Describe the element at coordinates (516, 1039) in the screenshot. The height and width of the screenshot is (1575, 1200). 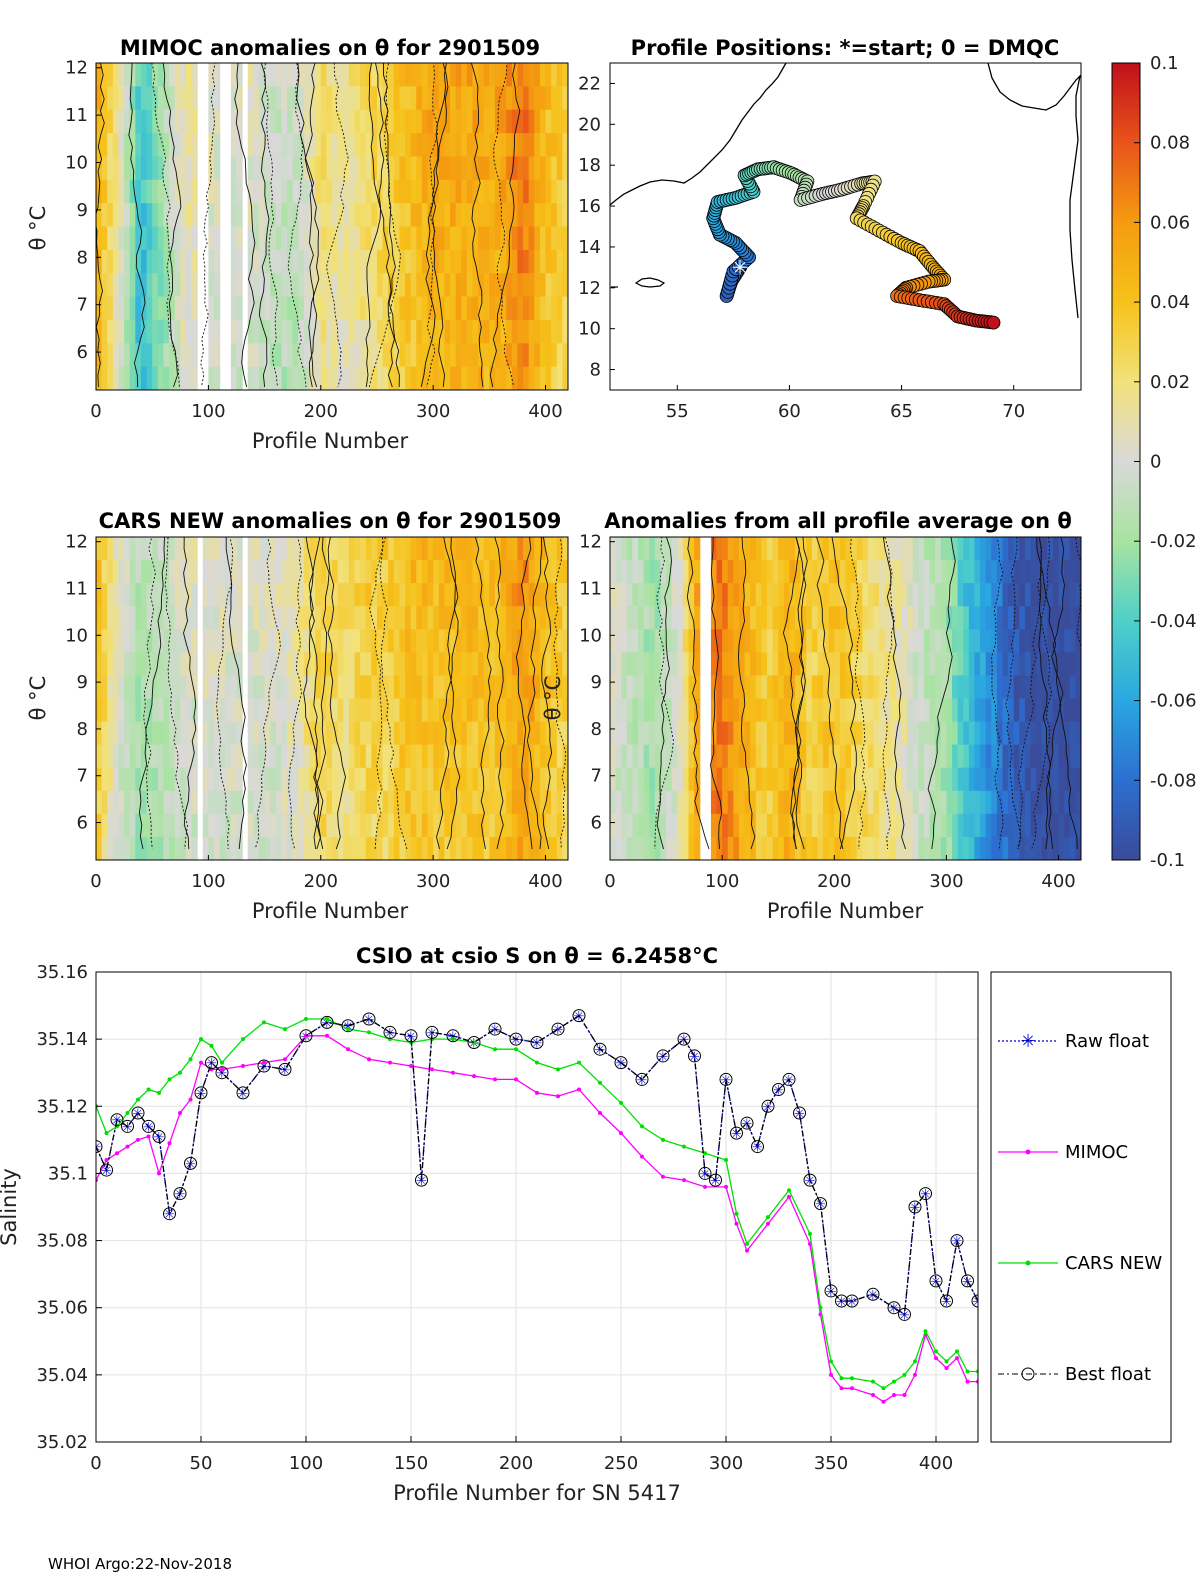
I see `best-float-point` at that location.